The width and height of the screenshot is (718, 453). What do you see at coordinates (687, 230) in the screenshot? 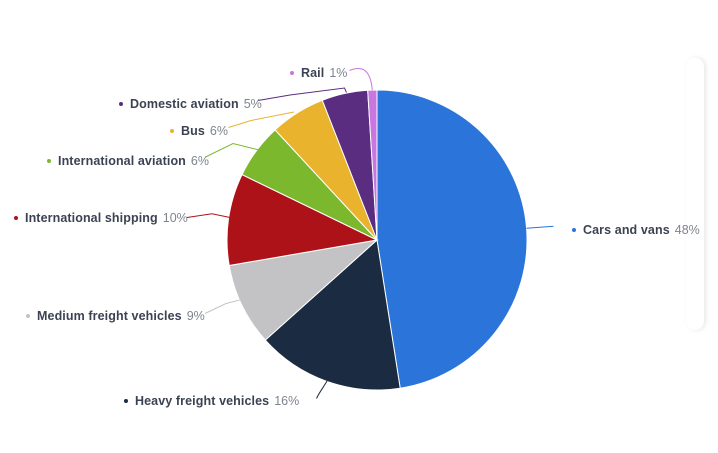
I see `slice-label-value: 48%` at bounding box center [687, 230].